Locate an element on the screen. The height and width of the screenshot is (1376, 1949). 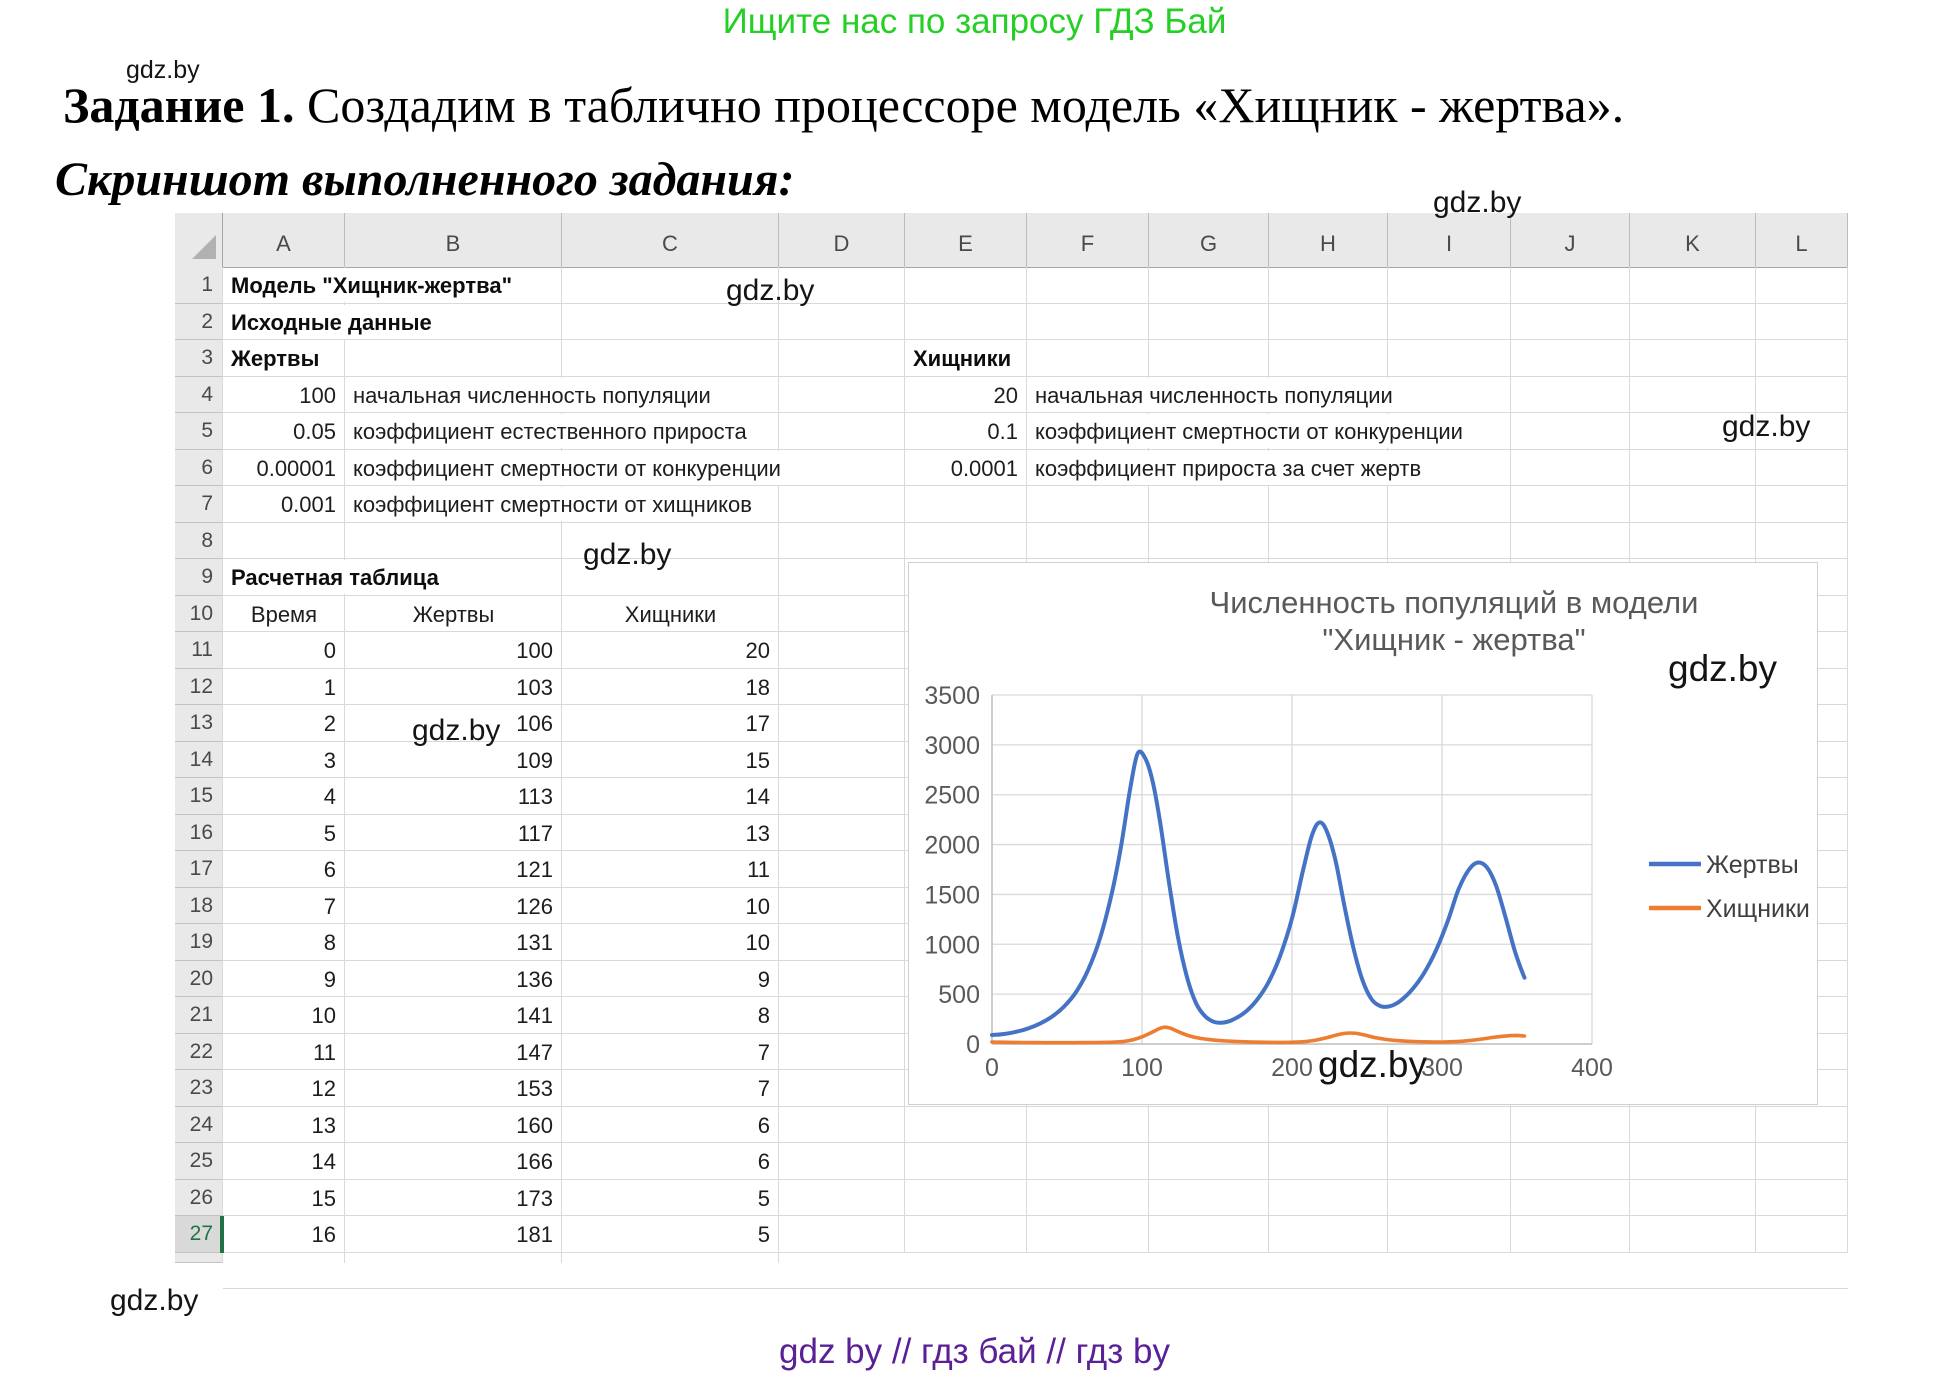
column-header-E: E is located at coordinates (966, 240).